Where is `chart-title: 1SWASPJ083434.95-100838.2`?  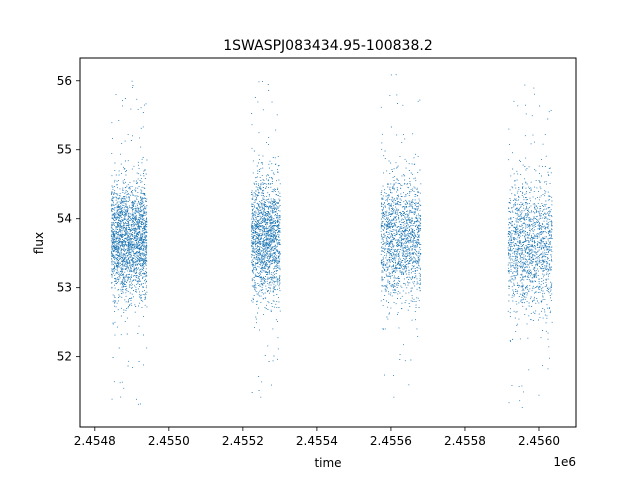
chart-title: 1SWASPJ083434.95-100838.2 is located at coordinates (327, 46).